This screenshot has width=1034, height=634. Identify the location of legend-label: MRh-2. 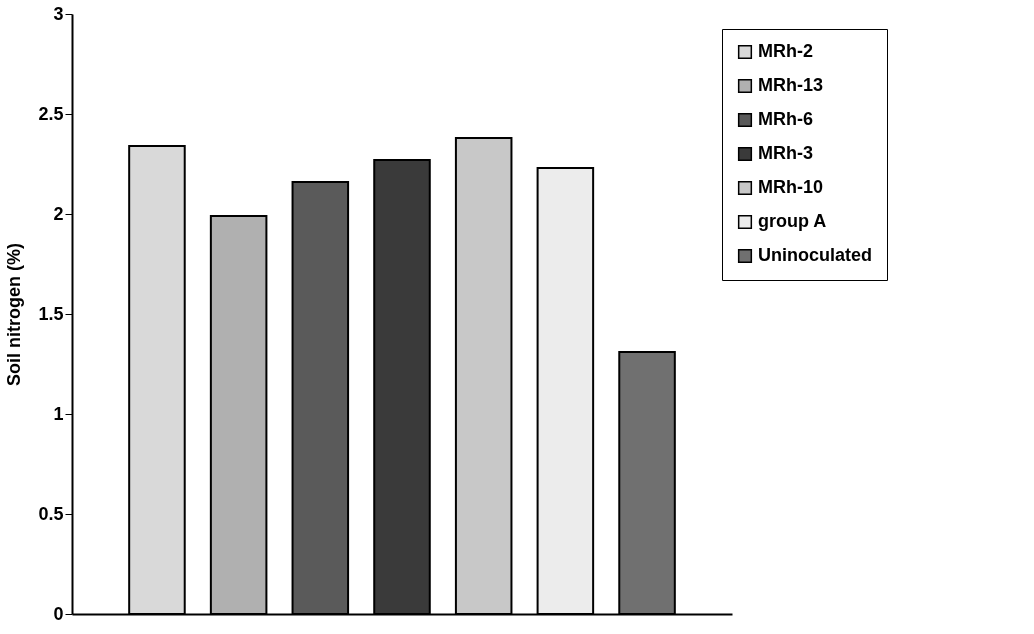
(785, 51).